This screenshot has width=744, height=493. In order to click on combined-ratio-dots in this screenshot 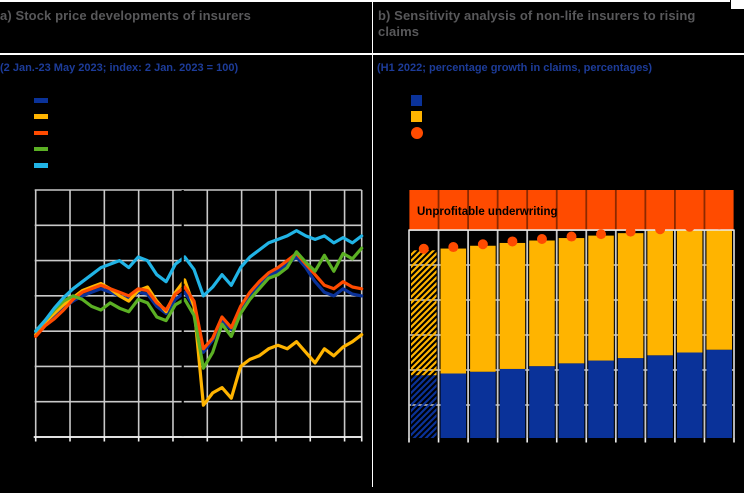, I will do `click(571, 236)`.